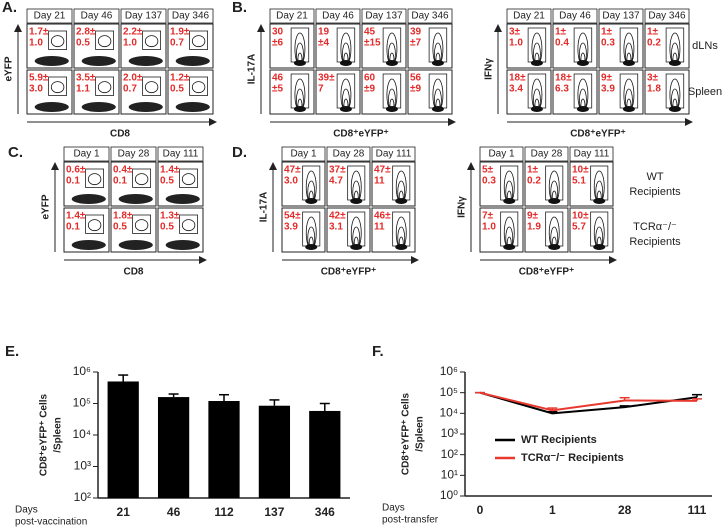 Image resolution: width=725 pixels, height=532 pixels. What do you see at coordinates (410, 520) in the screenshot?
I see `x-axis-label: post-transfer` at bounding box center [410, 520].